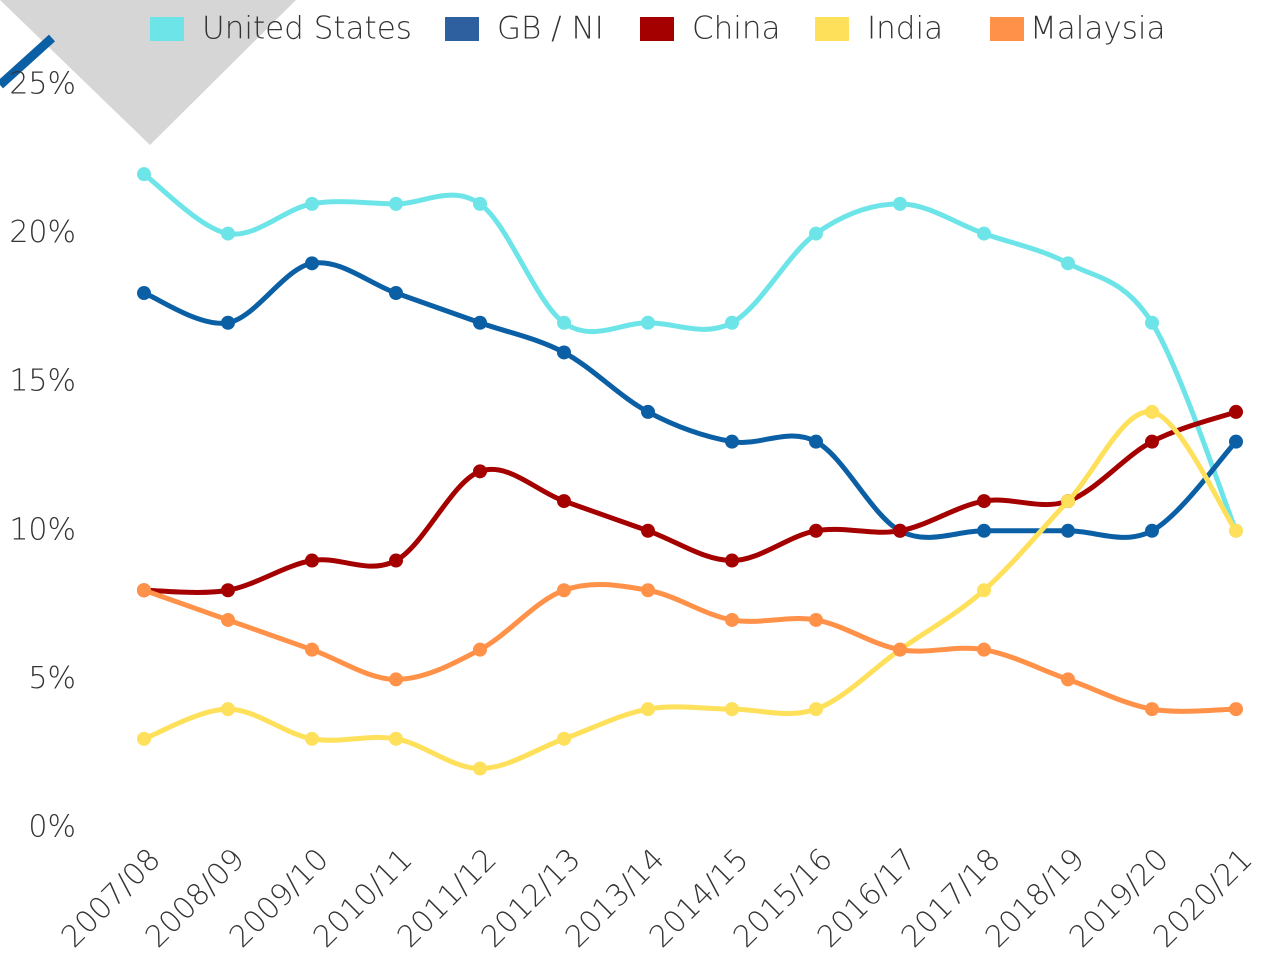  I want to click on legend-label: China, so click(736, 29).